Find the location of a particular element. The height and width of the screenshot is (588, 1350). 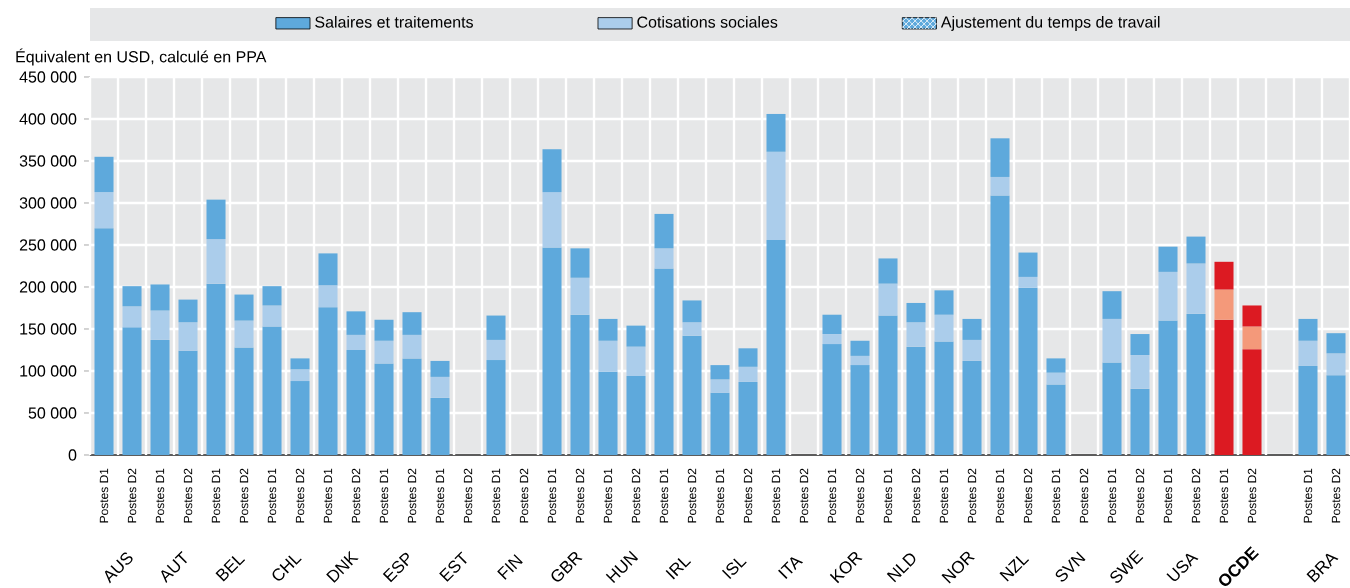

y-tick-label: 0 is located at coordinates (72, 455).